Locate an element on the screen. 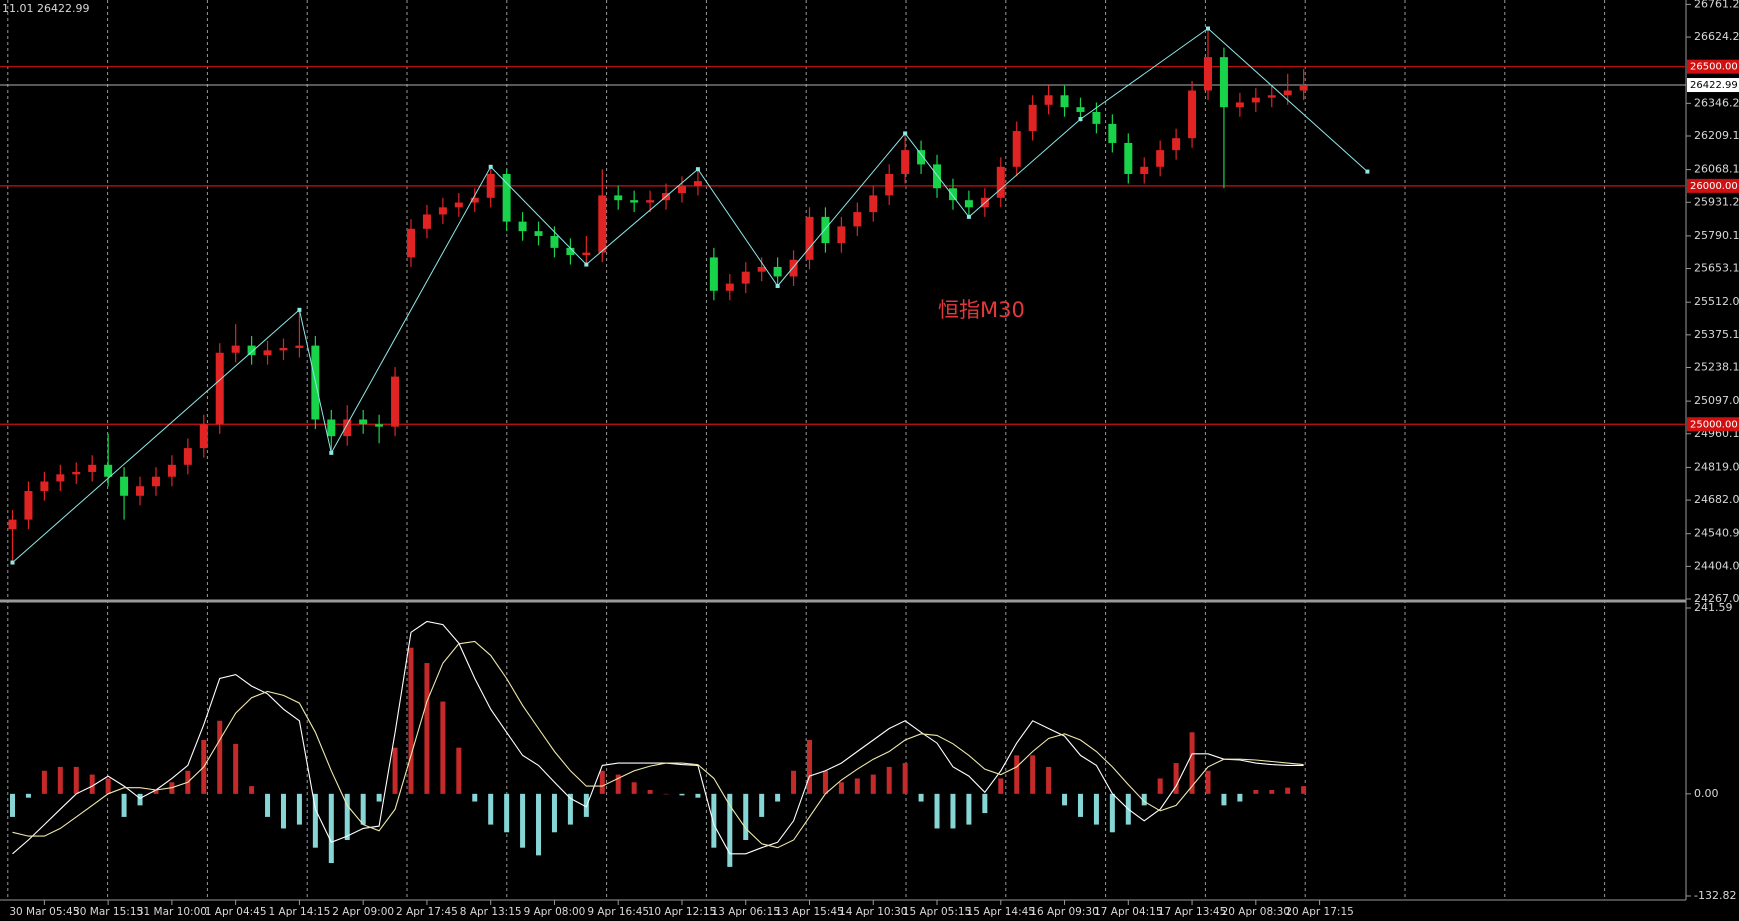  y-tick-label: 26624.25 is located at coordinates (1716, 36).